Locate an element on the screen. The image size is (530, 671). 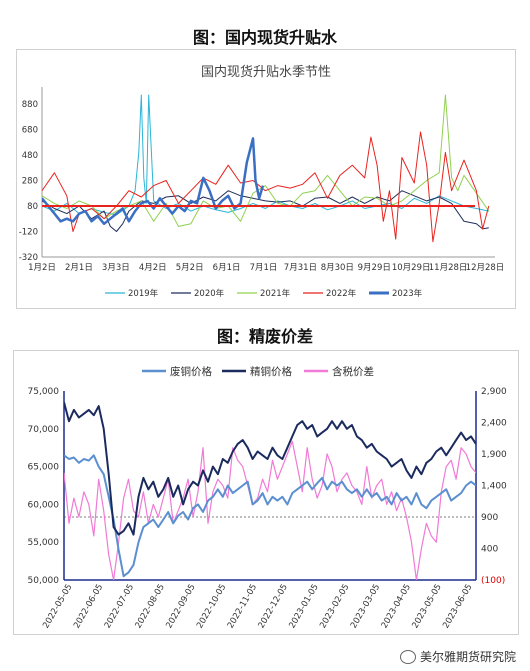
chart2-right-tick-label: 900 is located at coordinates (489, 518).